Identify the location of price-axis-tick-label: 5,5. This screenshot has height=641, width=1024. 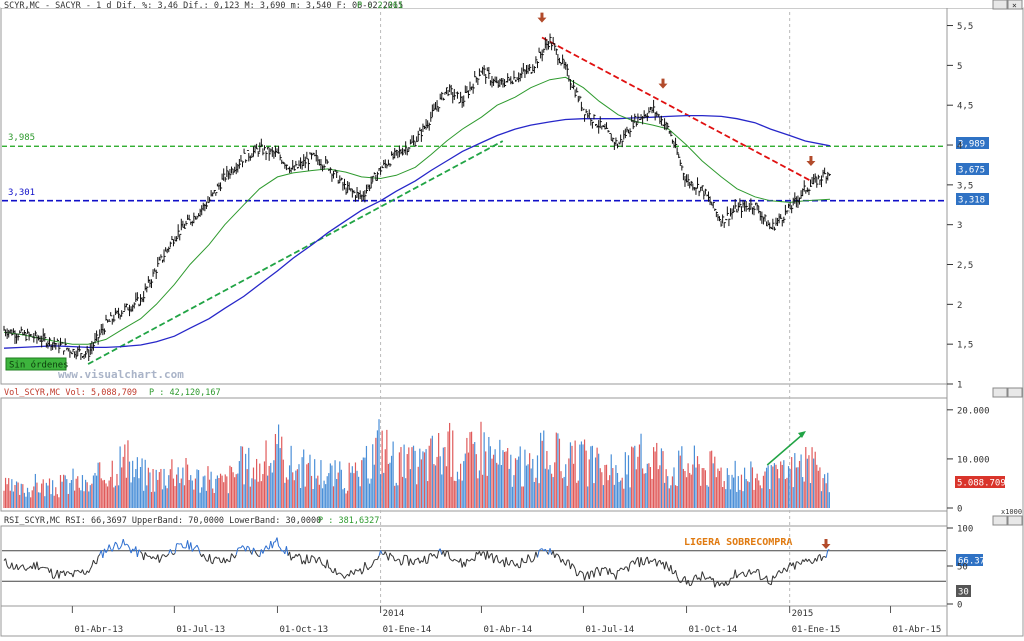
(965, 27).